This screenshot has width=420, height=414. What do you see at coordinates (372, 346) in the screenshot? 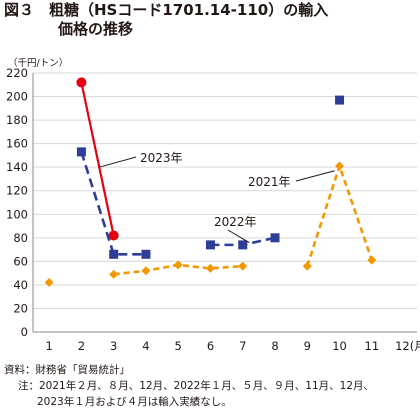
I see `x-tick-label: 11` at bounding box center [372, 346].